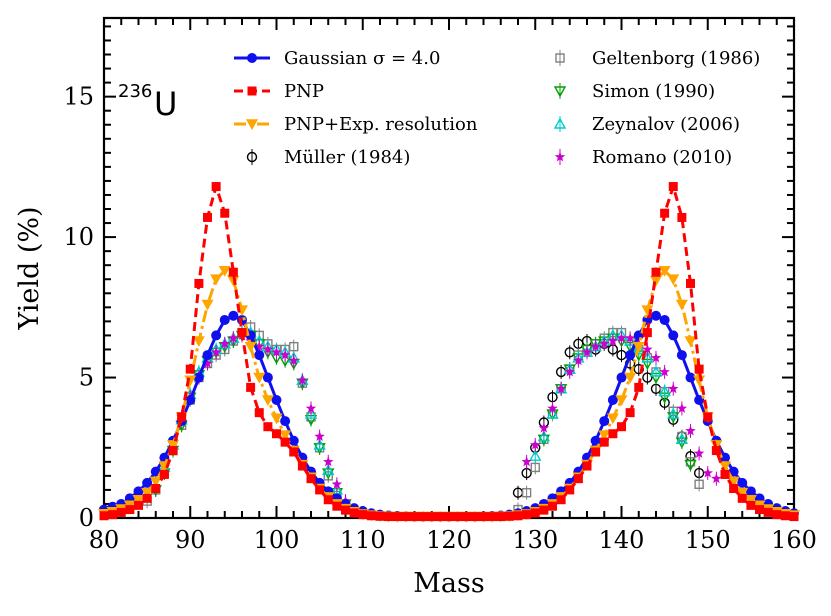 The height and width of the screenshot is (616, 831). Describe the element at coordinates (560, 123) in the screenshot. I see `legend-marker` at that location.